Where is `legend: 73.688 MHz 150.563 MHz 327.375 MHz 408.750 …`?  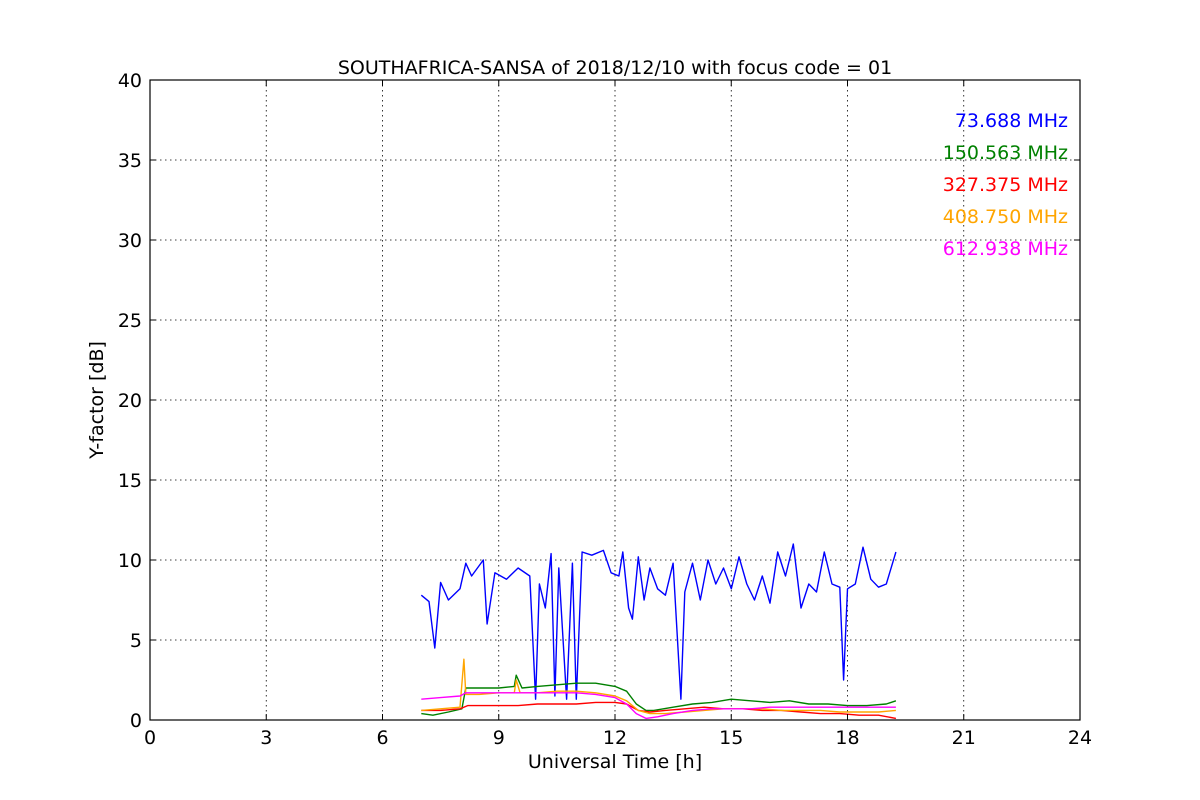
legend: 73.688 MHz 150.563 MHz 327.375 MHz 408.750 … is located at coordinates (1005, 185).